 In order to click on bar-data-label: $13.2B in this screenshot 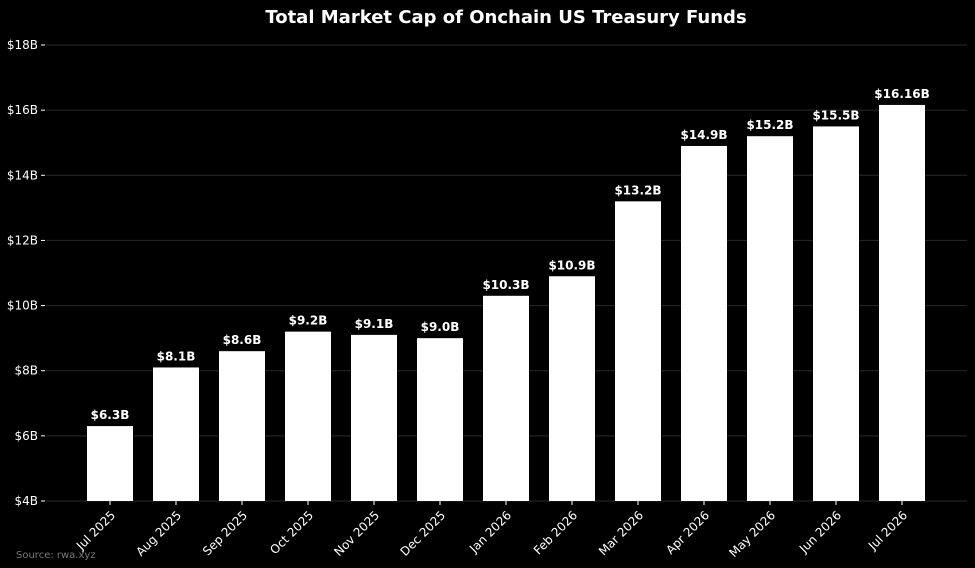, I will do `click(637, 190)`.